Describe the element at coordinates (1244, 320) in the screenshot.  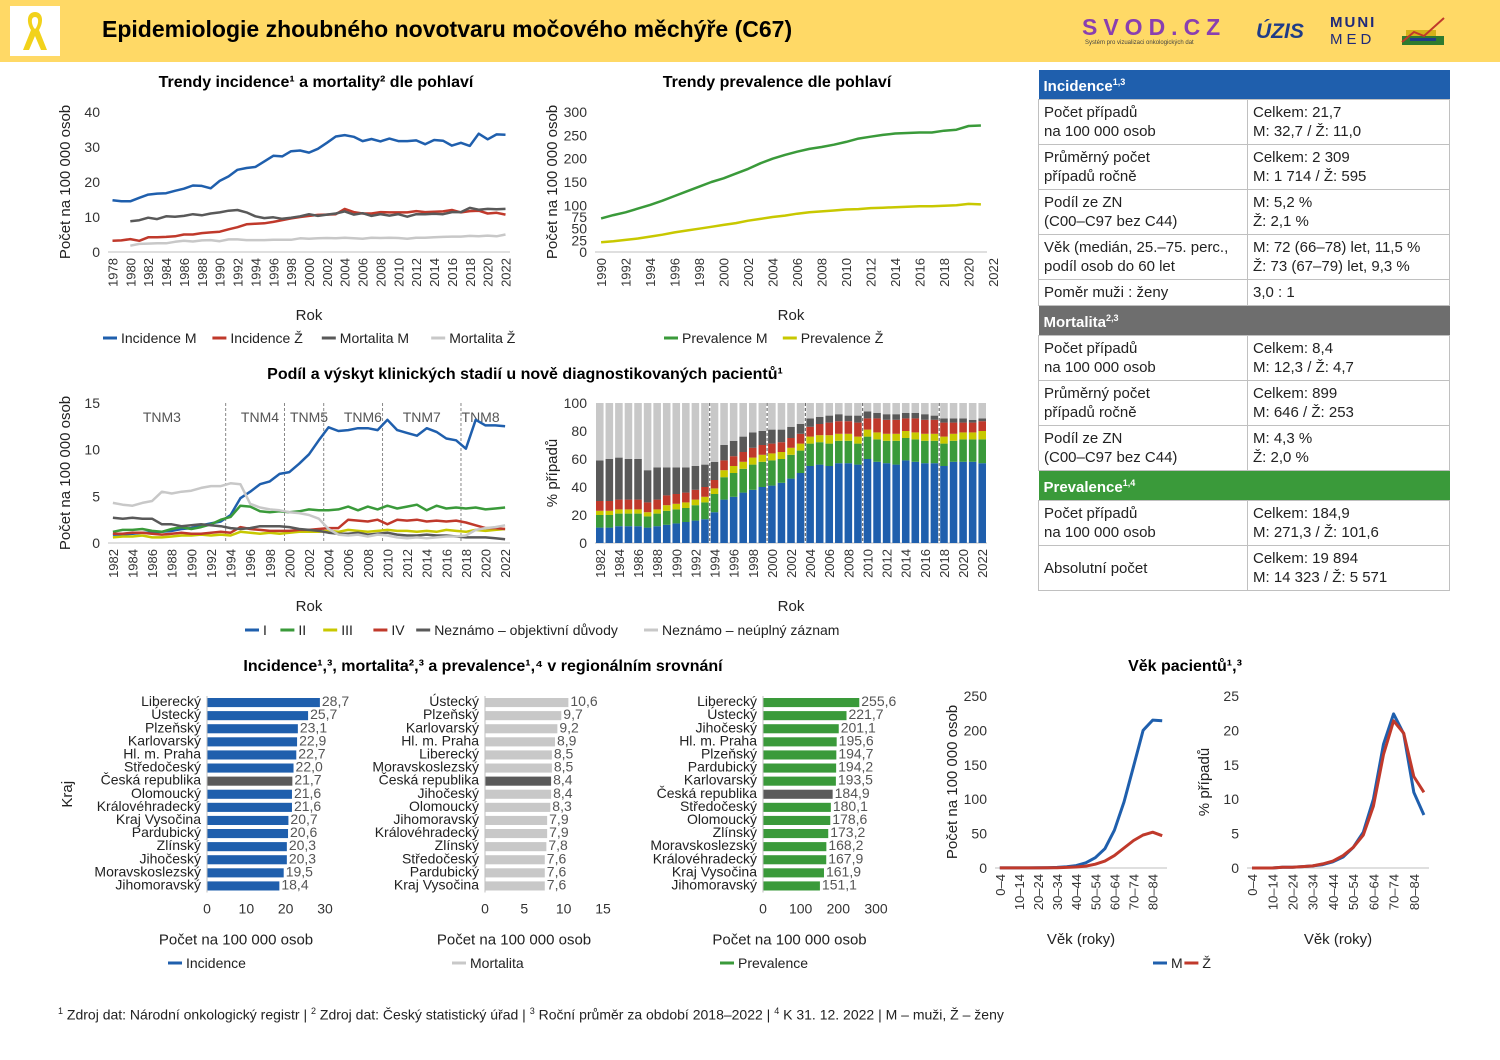
I see `section-header-mortality: Mortalita2,3` at that location.